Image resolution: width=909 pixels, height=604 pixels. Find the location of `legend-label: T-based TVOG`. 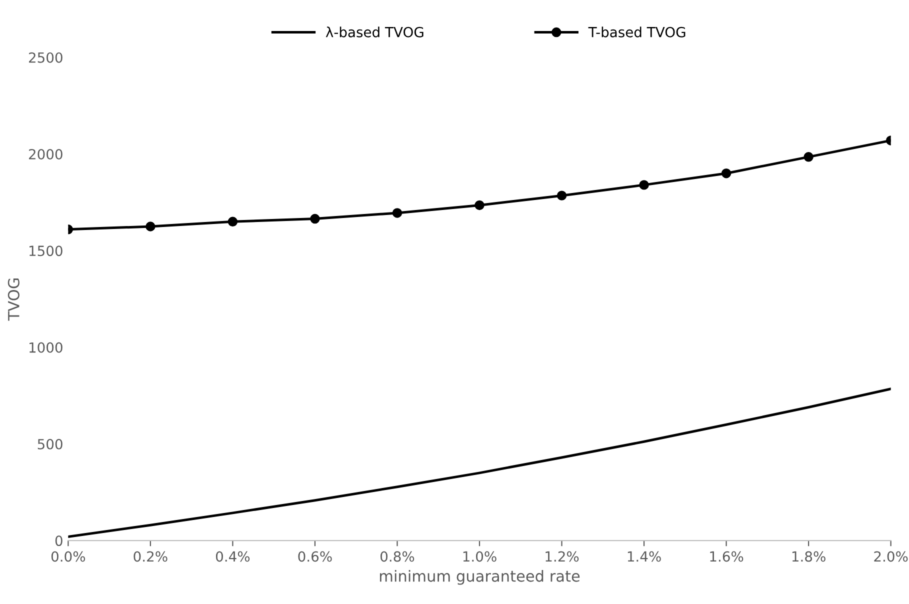

legend-label: T-based TVOG is located at coordinates (637, 32).